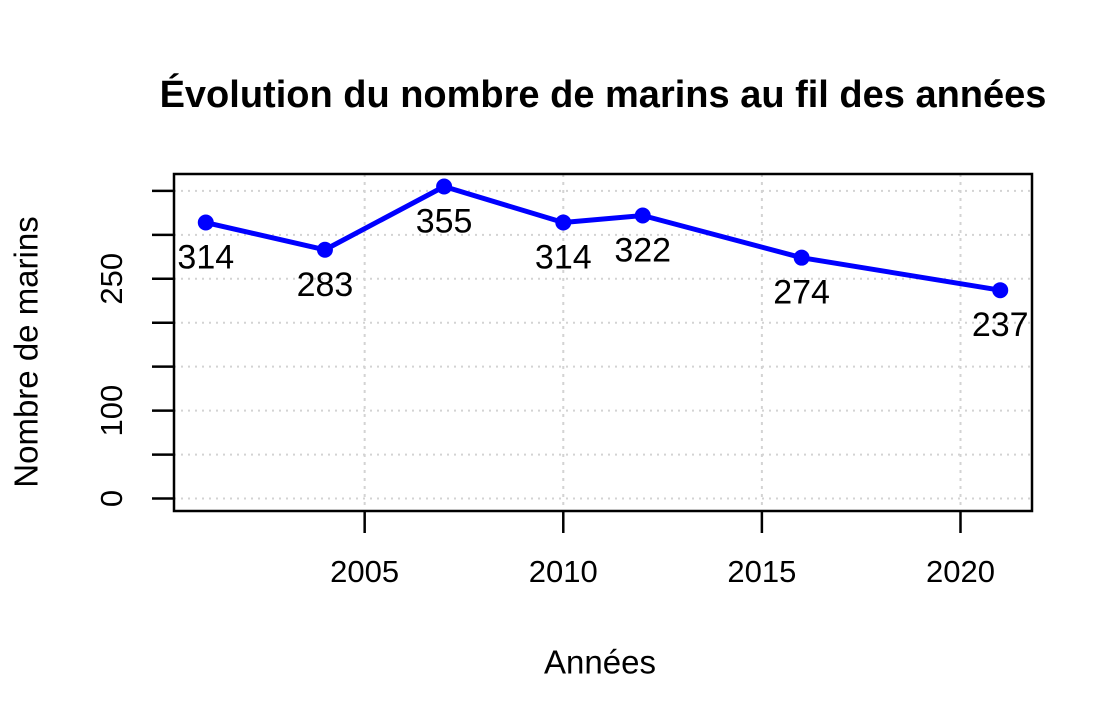  What do you see at coordinates (761, 571) in the screenshot?
I see `x-tick-label: 2015` at bounding box center [761, 571].